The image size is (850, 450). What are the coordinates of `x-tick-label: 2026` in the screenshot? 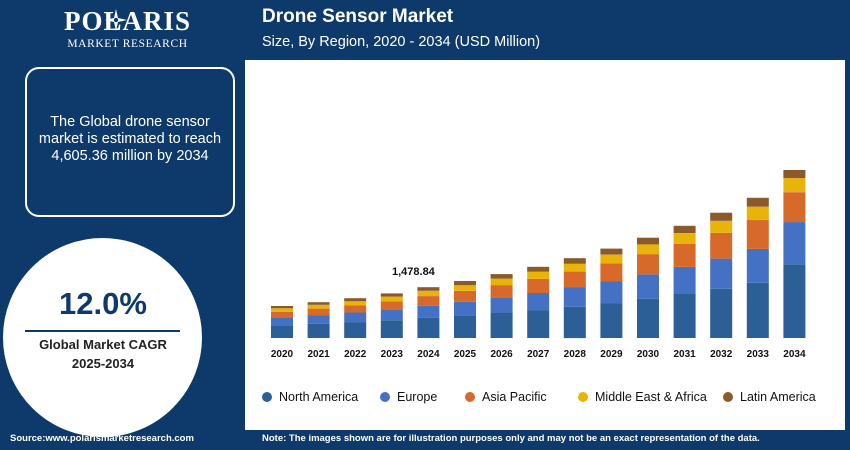 It's located at (501, 354).